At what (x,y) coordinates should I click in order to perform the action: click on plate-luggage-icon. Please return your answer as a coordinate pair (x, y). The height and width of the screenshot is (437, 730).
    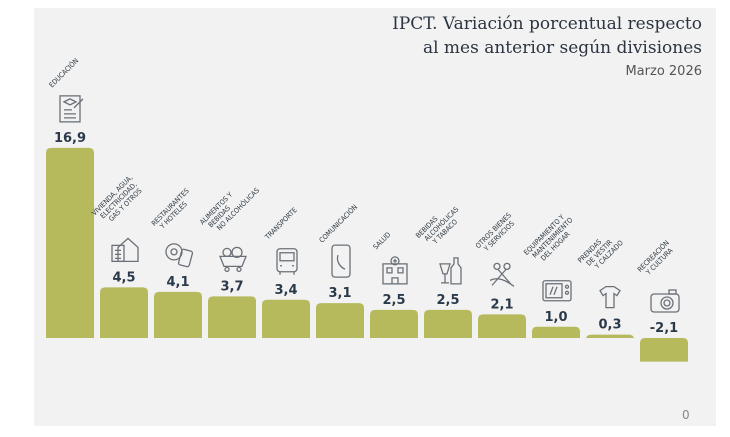
    Looking at the image, I should click on (179, 255).